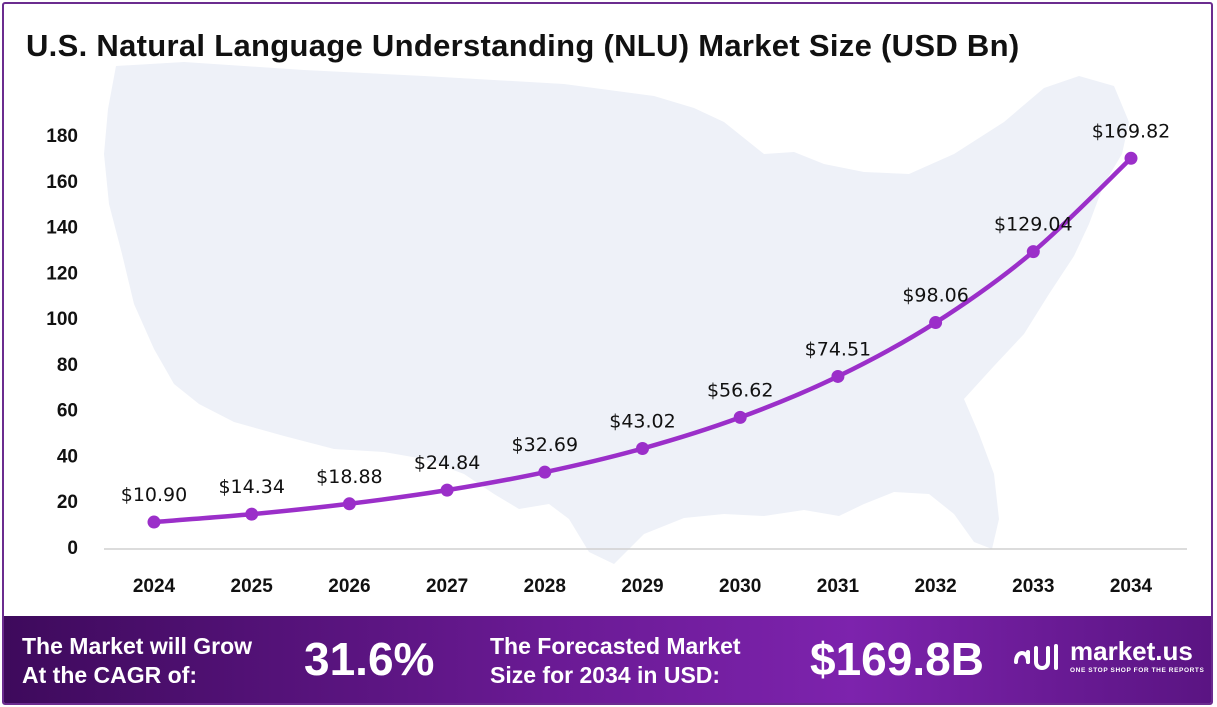  Describe the element at coordinates (252, 586) in the screenshot. I see `x-tick-label: 2025` at that location.